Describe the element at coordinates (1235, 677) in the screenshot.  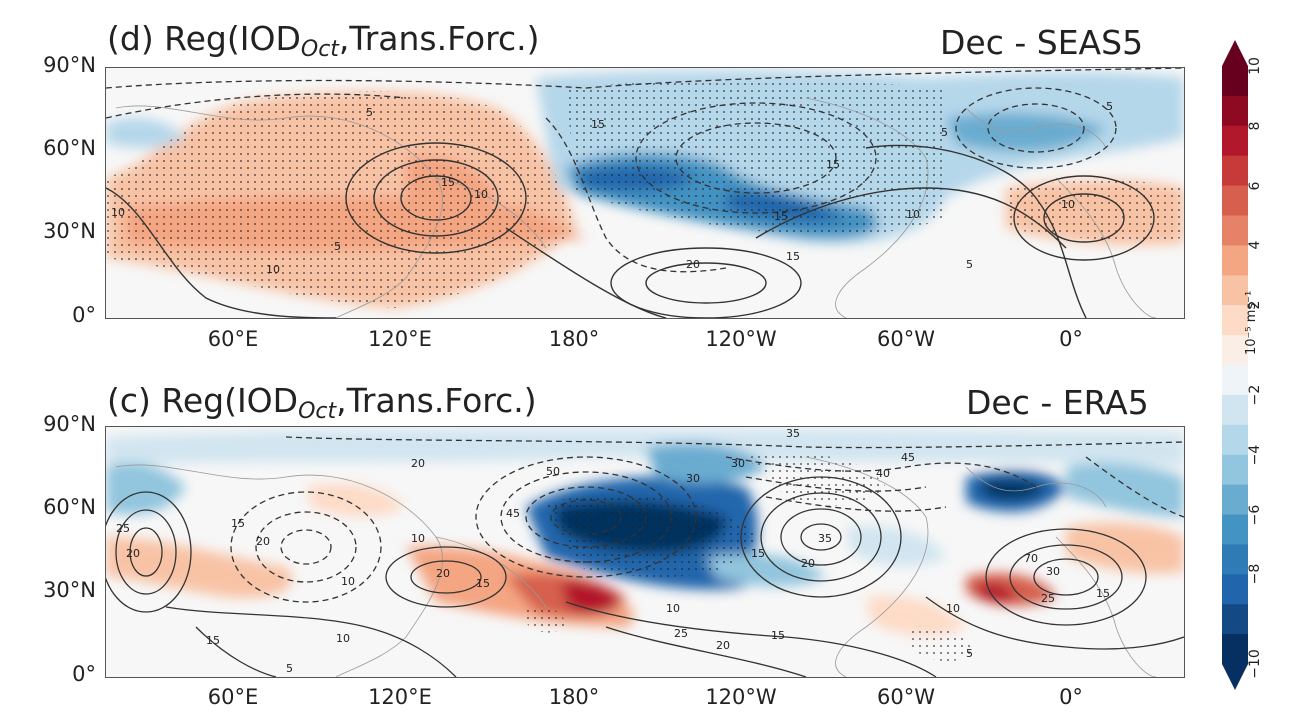
I see `colorbar-extend-min` at that location.